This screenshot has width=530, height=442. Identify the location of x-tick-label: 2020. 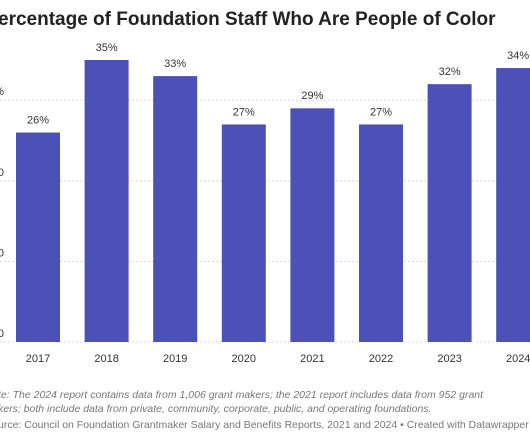
(244, 359).